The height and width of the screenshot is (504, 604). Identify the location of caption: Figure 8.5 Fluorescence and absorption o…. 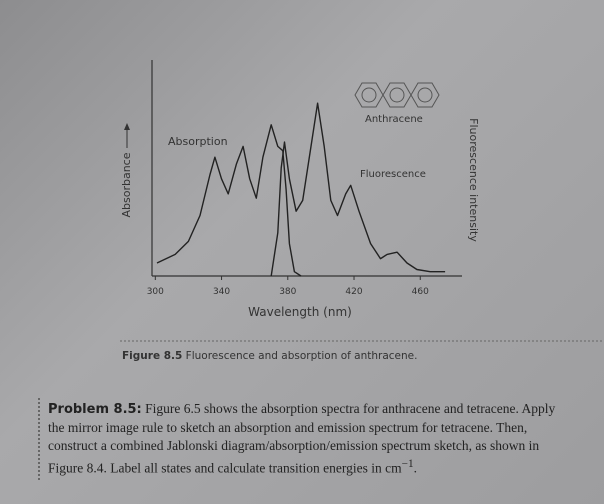
(269, 356).